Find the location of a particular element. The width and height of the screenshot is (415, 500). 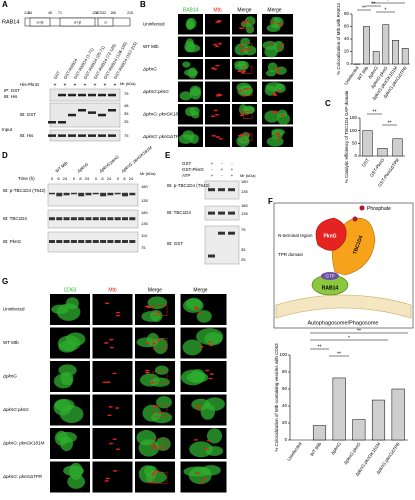

residue: 1 is located at coordinates (25, 13).